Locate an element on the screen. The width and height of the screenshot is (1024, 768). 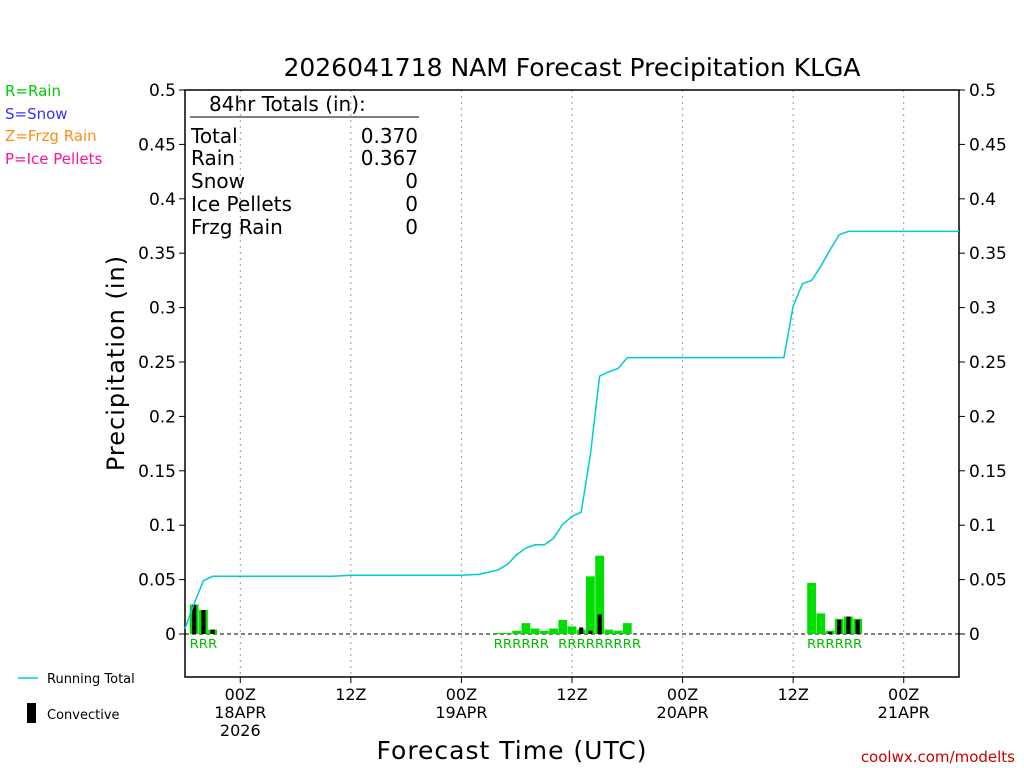
y-axis-right: 0 0.05 0.1 0.15 0.2 0.25 0.3 0.35 0.4 0.45 0.5 is located at coordinates (983, 363).